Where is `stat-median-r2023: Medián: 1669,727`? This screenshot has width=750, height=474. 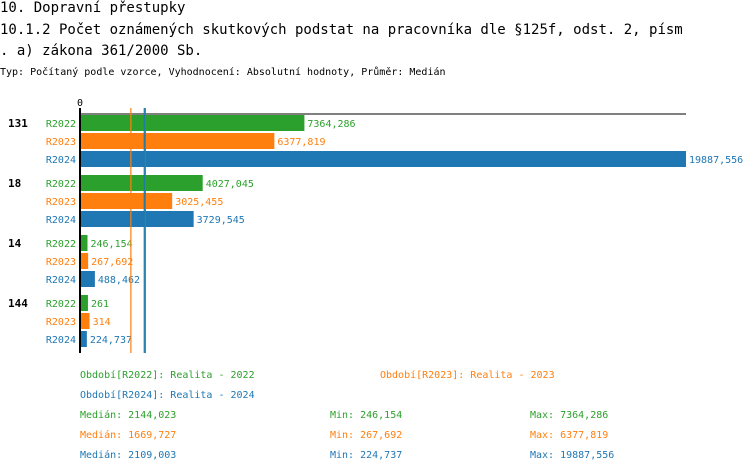
stat-median-r2023: Medián: 1669,727 is located at coordinates (128, 435).